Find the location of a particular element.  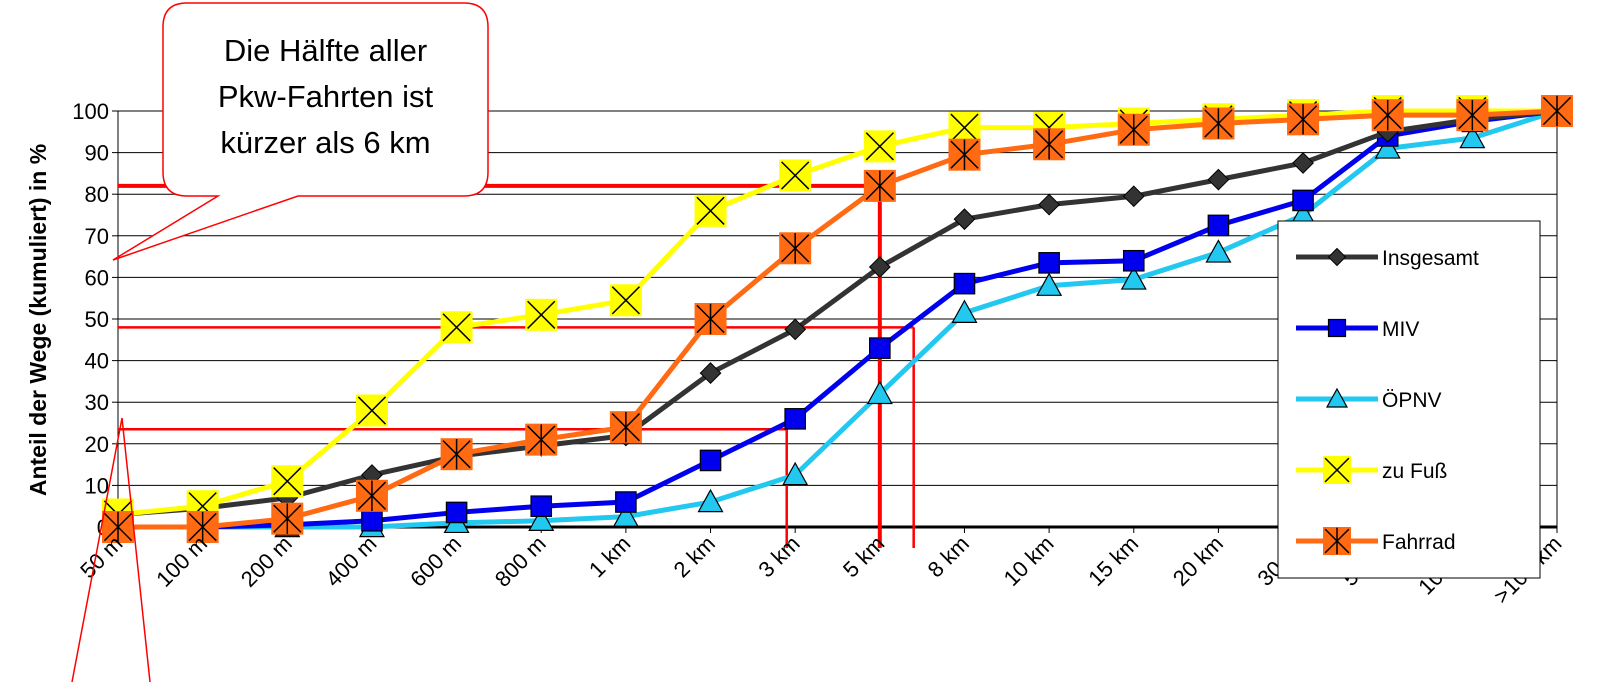

legend-label: Insgesamt is located at coordinates (1430, 258).